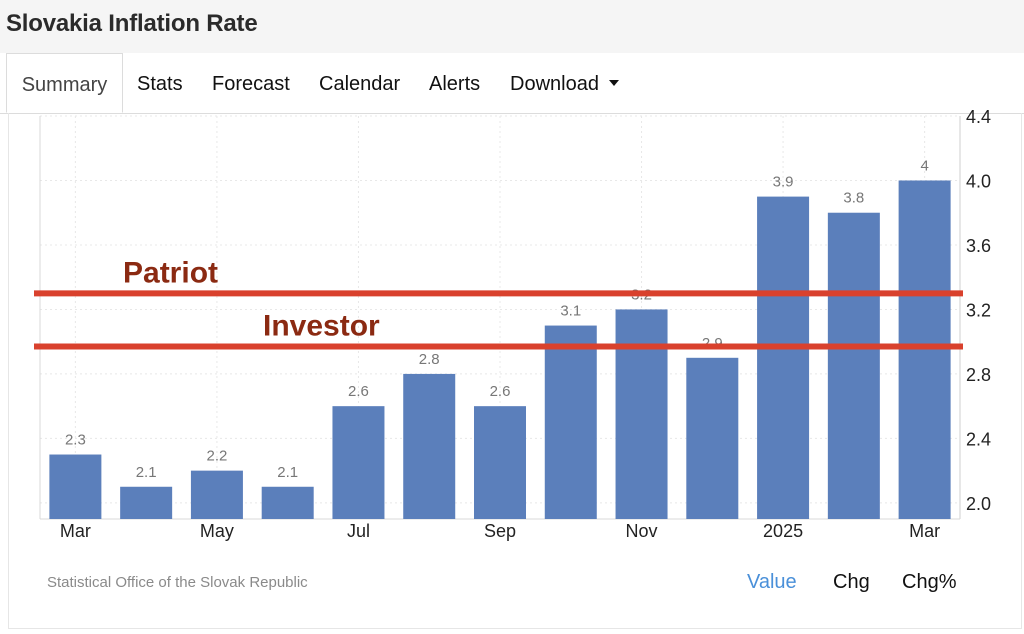  Describe the element at coordinates (853, 198) in the screenshot. I see `bar-data-label: 3.8` at that location.